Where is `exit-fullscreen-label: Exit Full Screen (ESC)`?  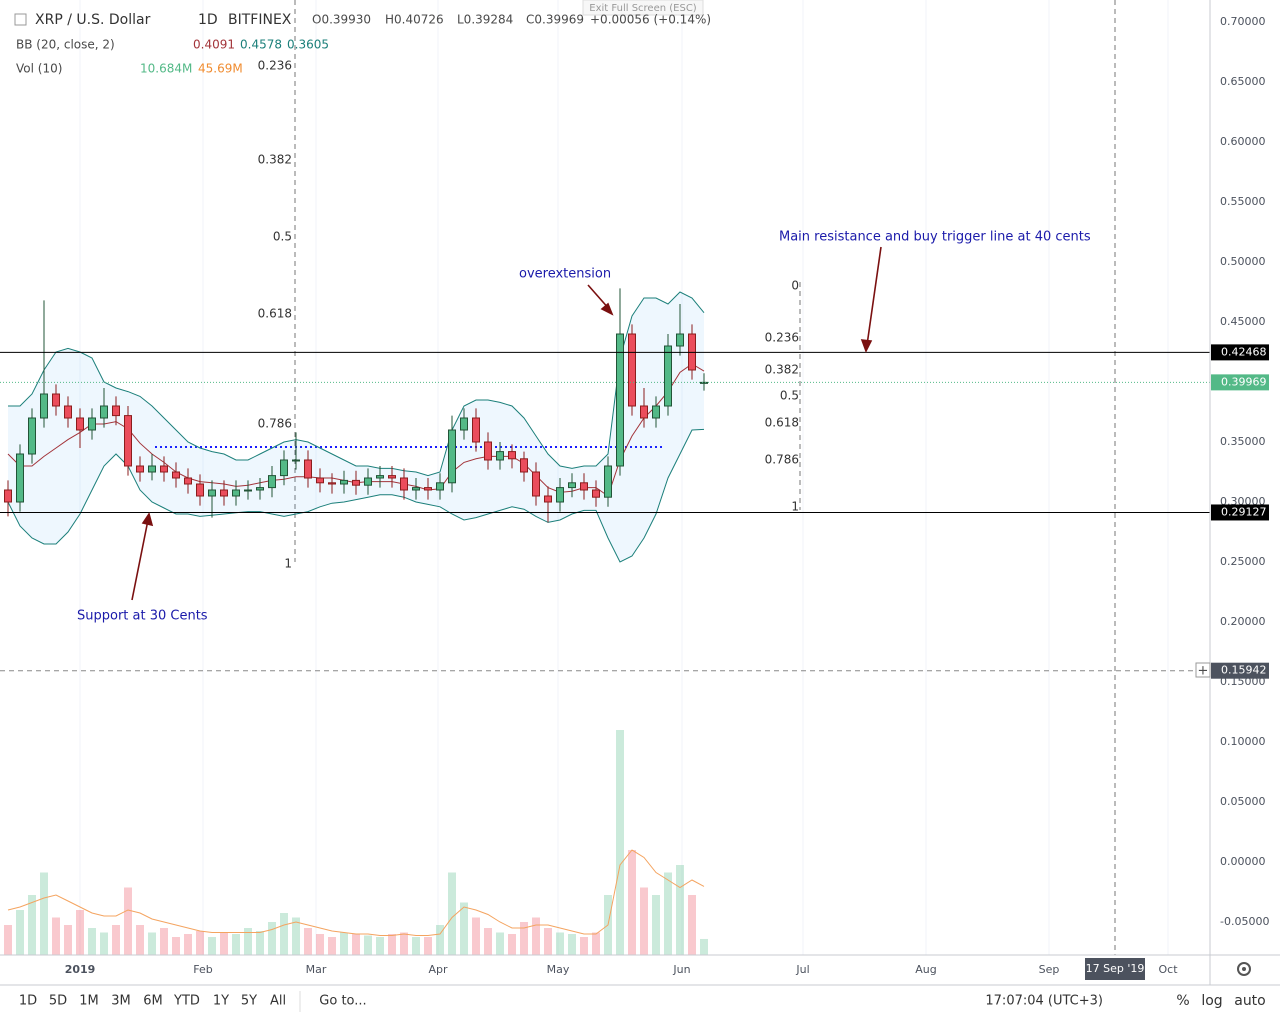
exit-fullscreen-label: Exit Full Screen (ESC) is located at coordinates (643, 8).